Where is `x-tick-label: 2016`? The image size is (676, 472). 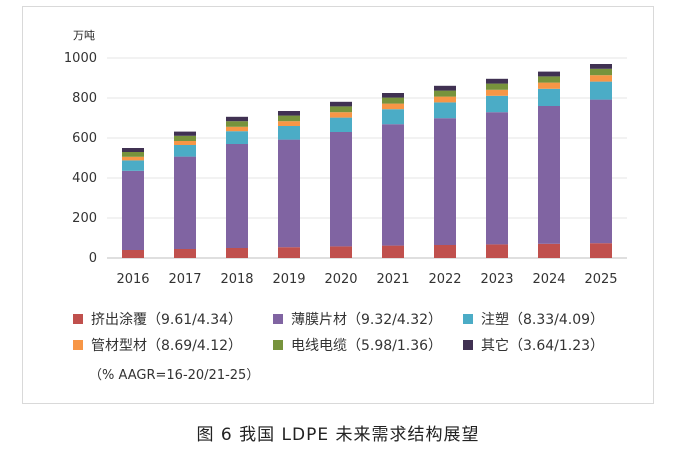 x-tick-label: 2016 is located at coordinates (132, 279).